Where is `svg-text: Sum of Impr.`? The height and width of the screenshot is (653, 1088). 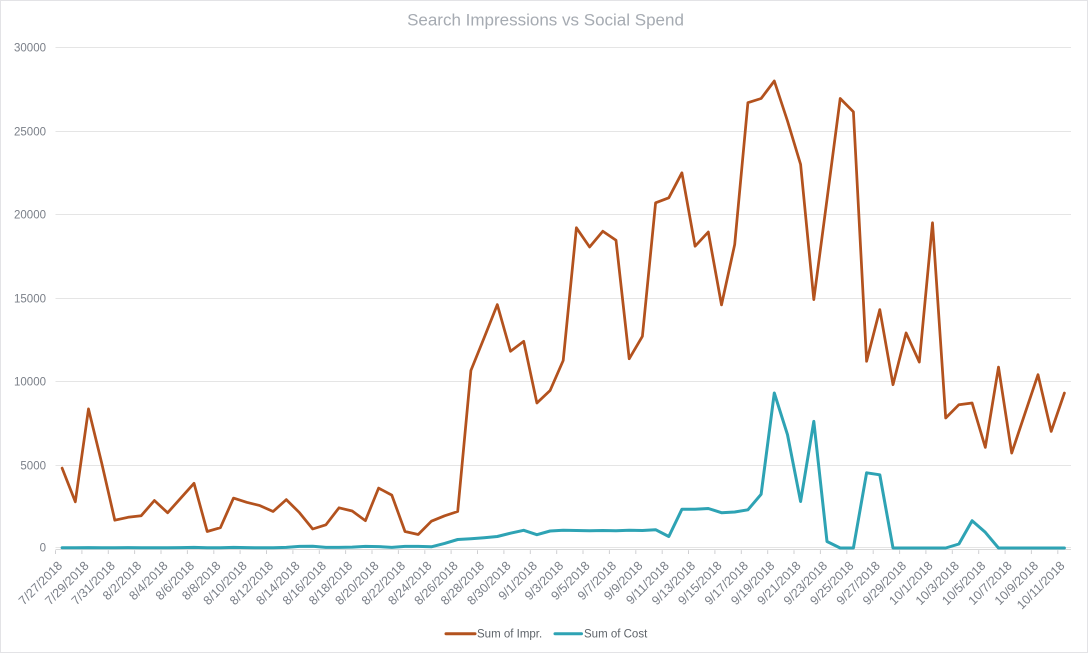
svg-text: Sum of Impr. is located at coordinates (509, 634).